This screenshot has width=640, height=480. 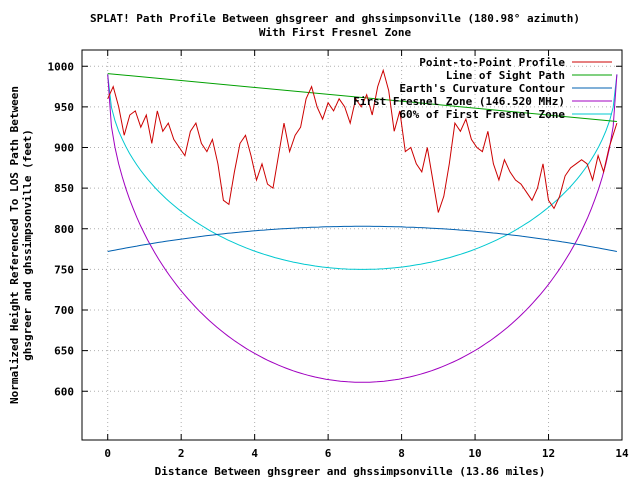 What do you see at coordinates (328, 453) in the screenshot?
I see `x-tick-label: 6` at bounding box center [328, 453].